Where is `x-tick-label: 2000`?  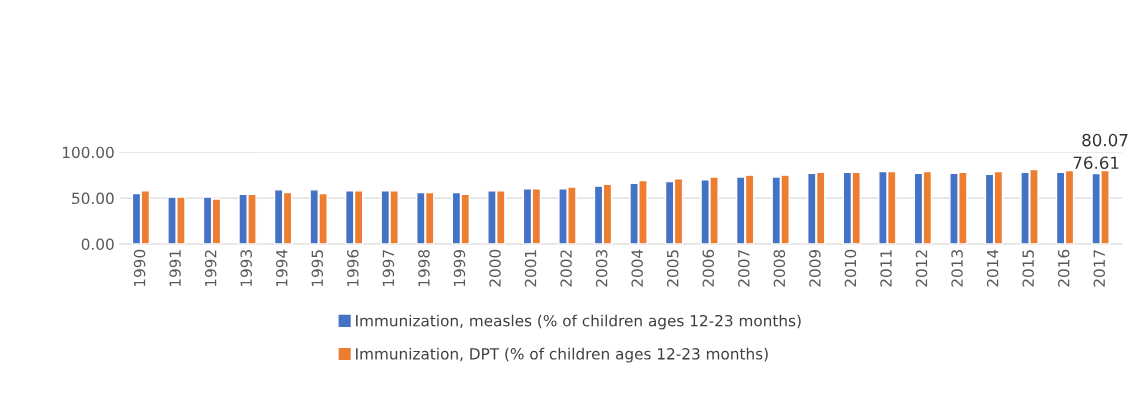 x-tick-label: 2000 is located at coordinates (495, 268).